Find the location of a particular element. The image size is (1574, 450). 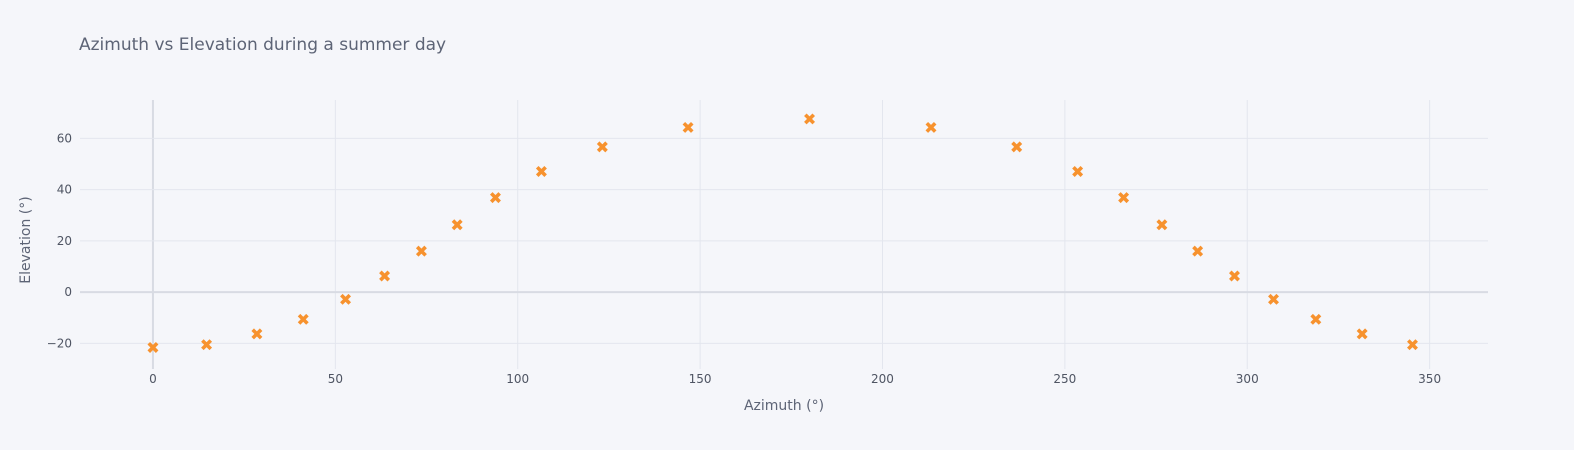

y-tick-label: 0 is located at coordinates (68, 292).